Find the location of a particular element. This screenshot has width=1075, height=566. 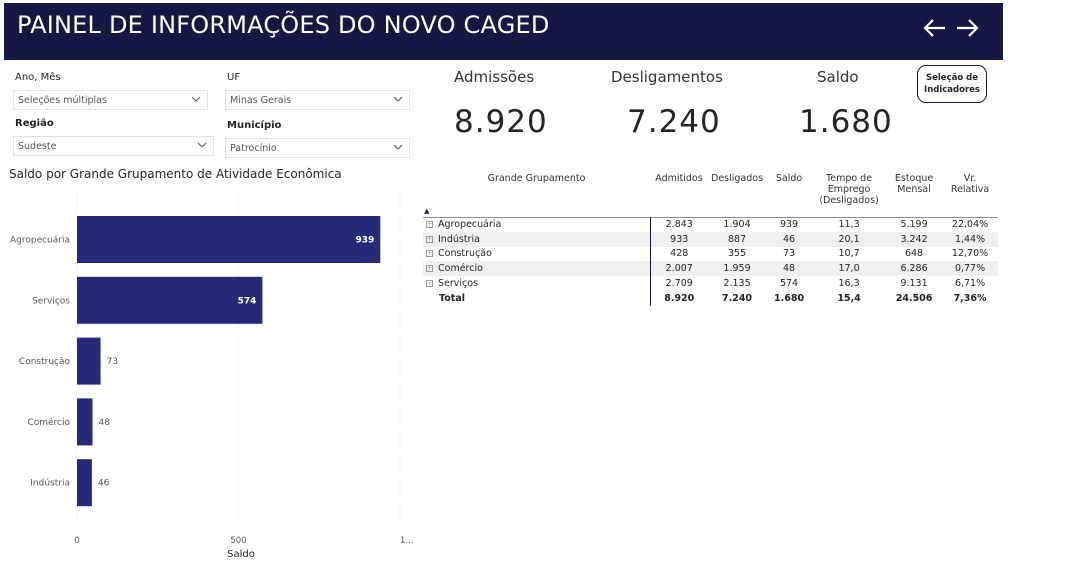

table-cell: 6,71% is located at coordinates (970, 284).